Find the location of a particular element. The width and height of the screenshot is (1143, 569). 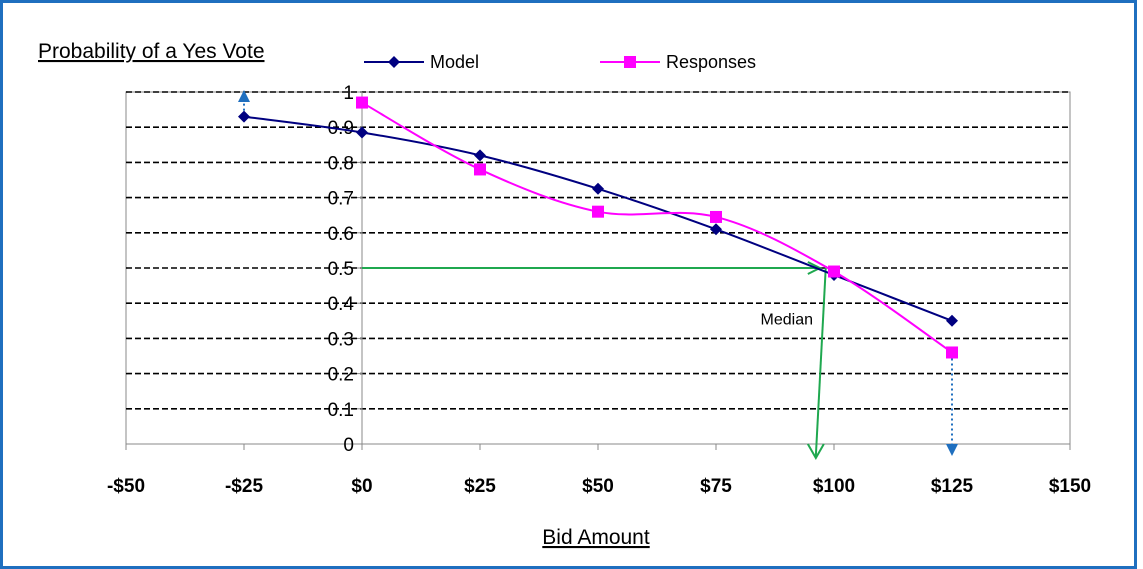

y-tick-label: 0.3 is located at coordinates (341, 339).